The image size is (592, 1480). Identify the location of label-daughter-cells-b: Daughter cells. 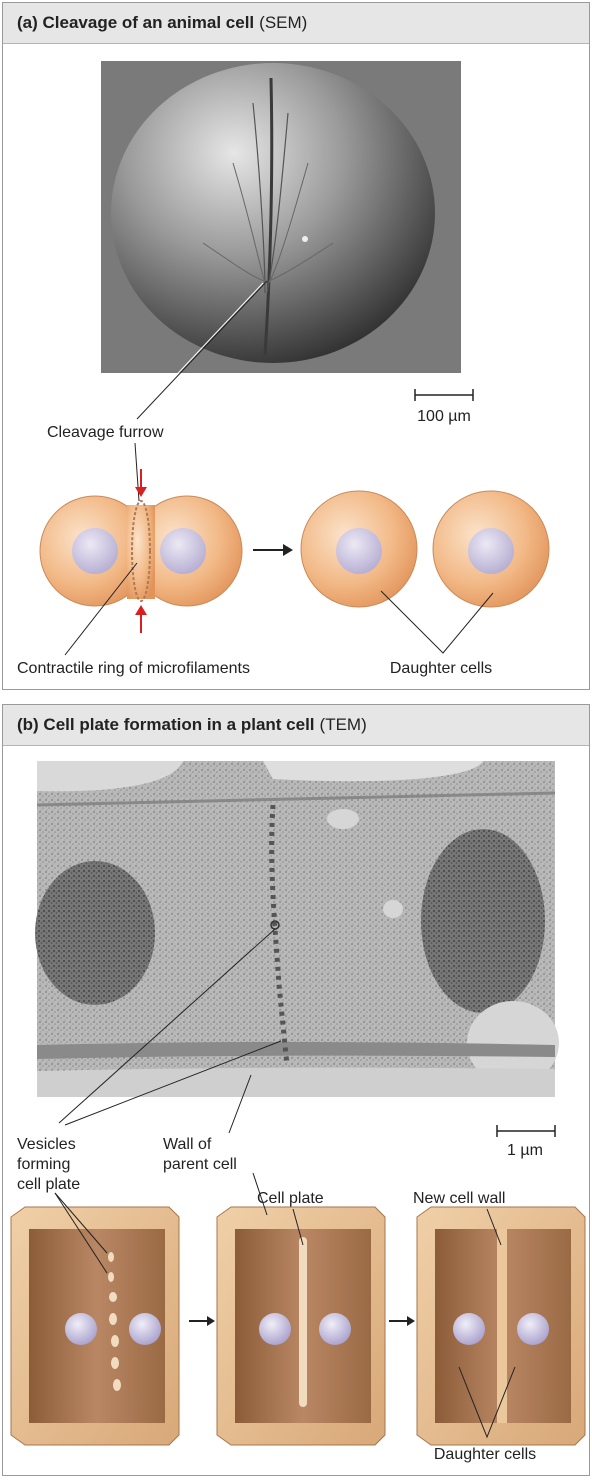
(485, 1454).